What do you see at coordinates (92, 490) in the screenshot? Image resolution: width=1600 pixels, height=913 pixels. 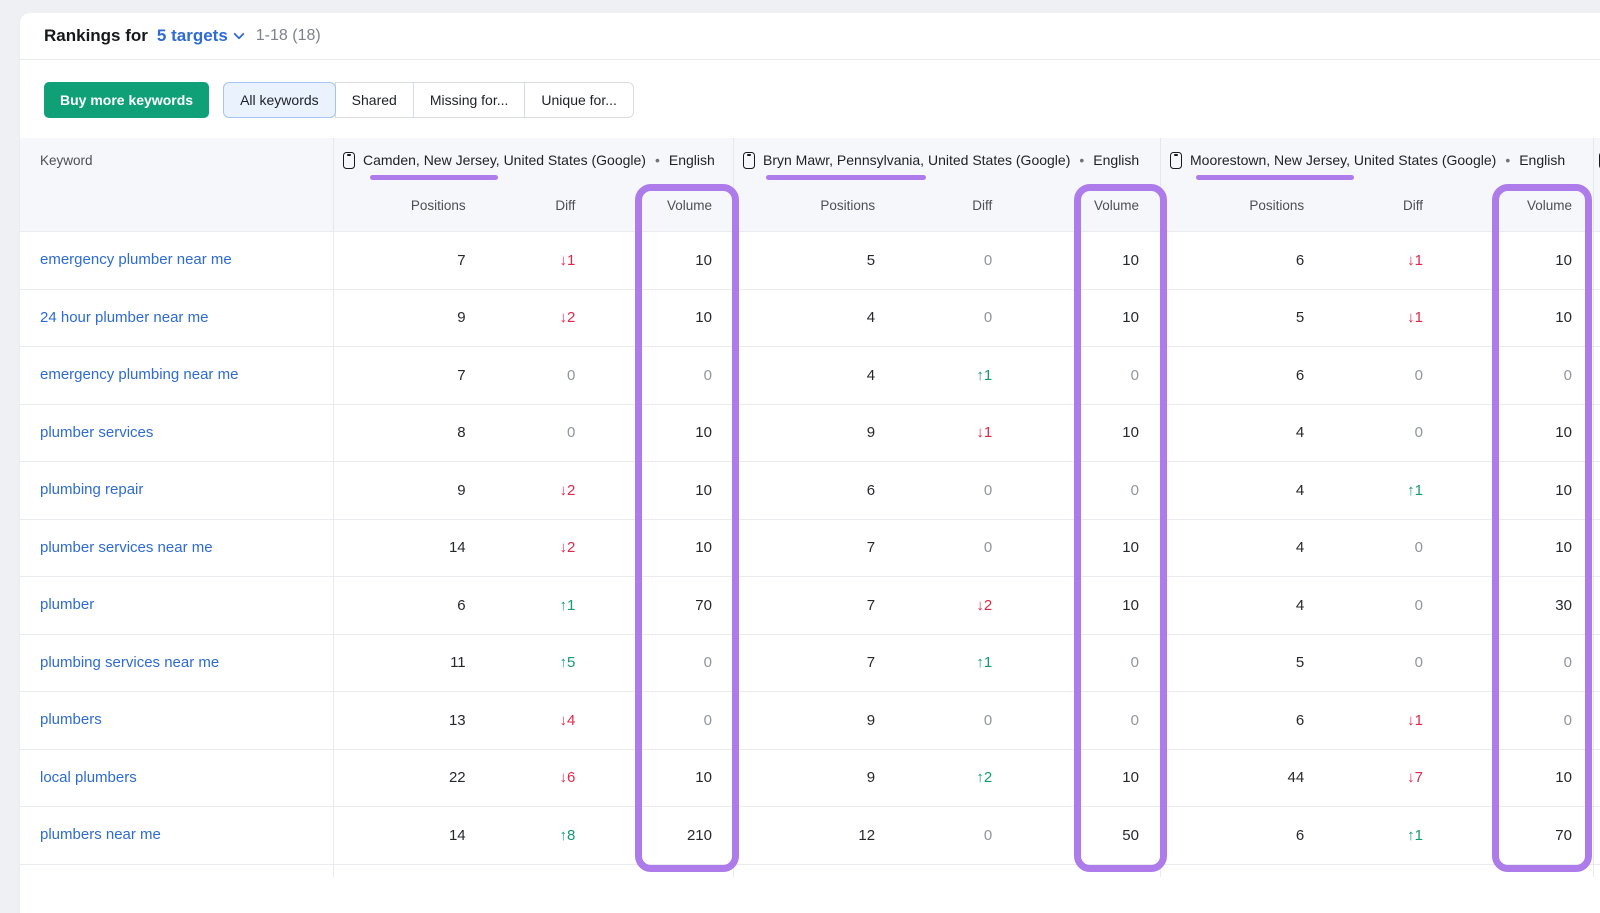 I see `keyword-link: plumbing repair` at bounding box center [92, 490].